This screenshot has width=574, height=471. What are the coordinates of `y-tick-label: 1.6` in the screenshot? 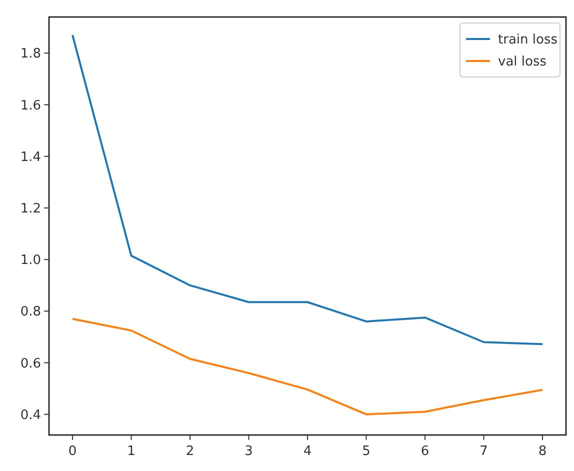 It's located at (30, 106).